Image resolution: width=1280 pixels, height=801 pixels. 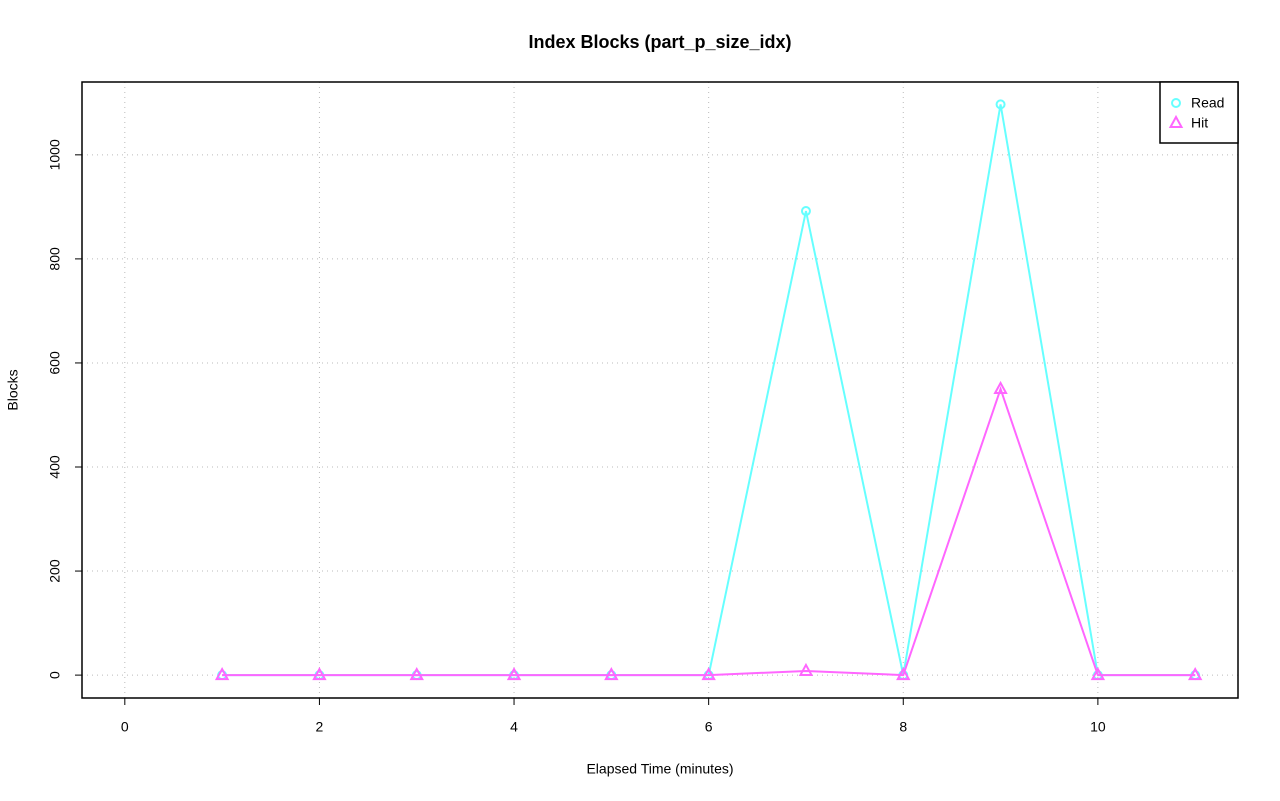 What do you see at coordinates (1199, 123) in the screenshot?
I see `legend-label: Hit` at bounding box center [1199, 123].